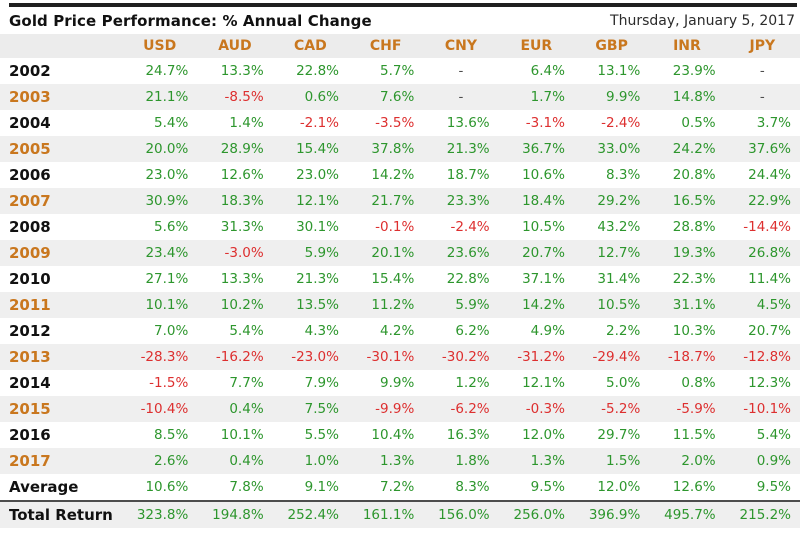 The height and width of the screenshot is (535, 800). I want to click on value-cell: 3.7%, so click(773, 123).